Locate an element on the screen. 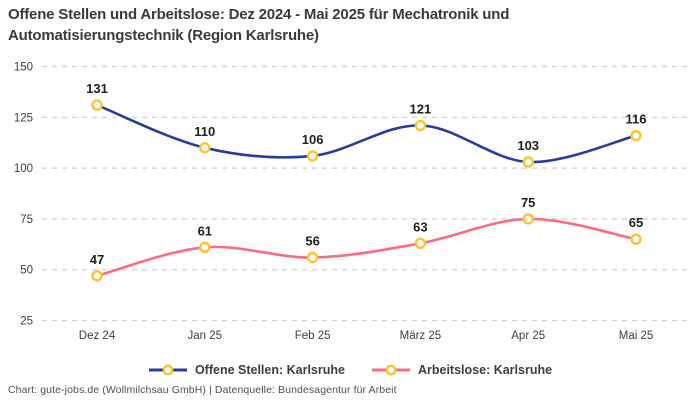 This screenshot has height=400, width=700. y-tick-label: 25 is located at coordinates (26, 322).